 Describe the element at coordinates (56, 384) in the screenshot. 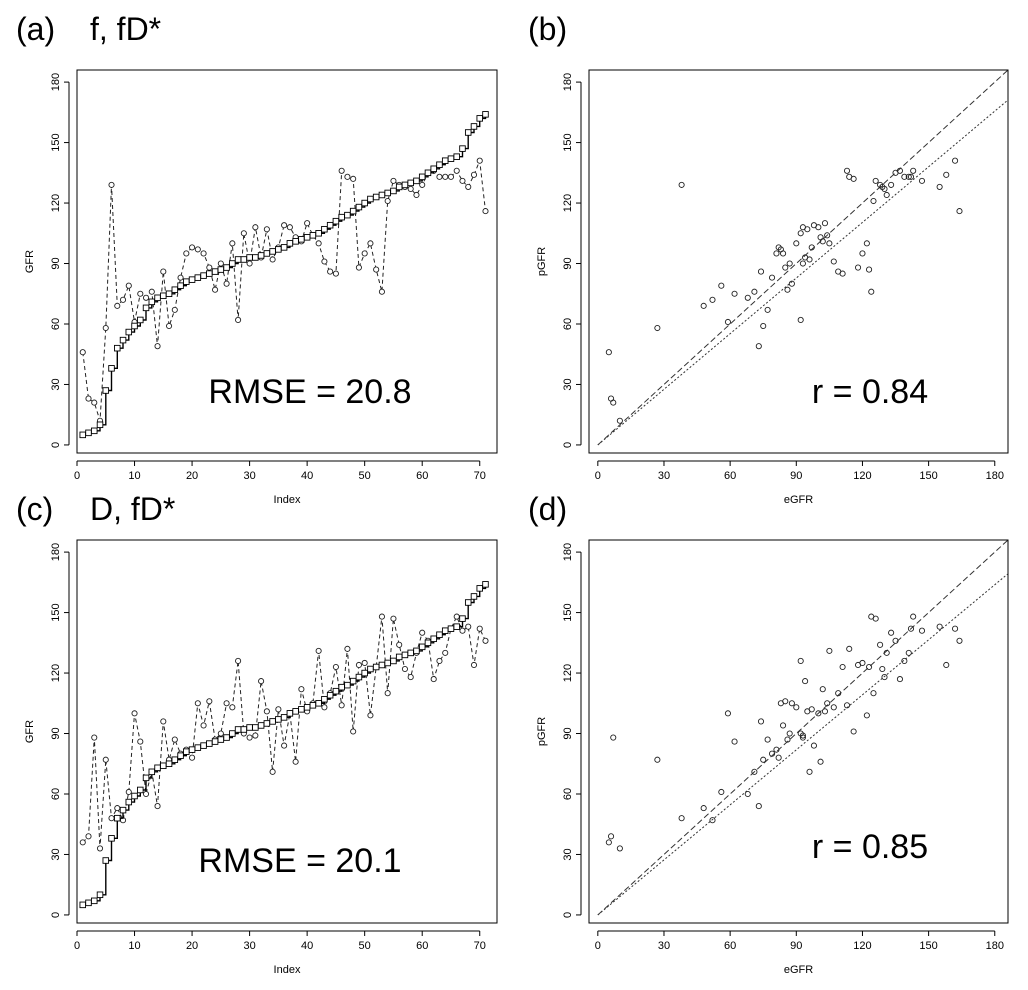

I see `y-tick-label: 30` at that location.